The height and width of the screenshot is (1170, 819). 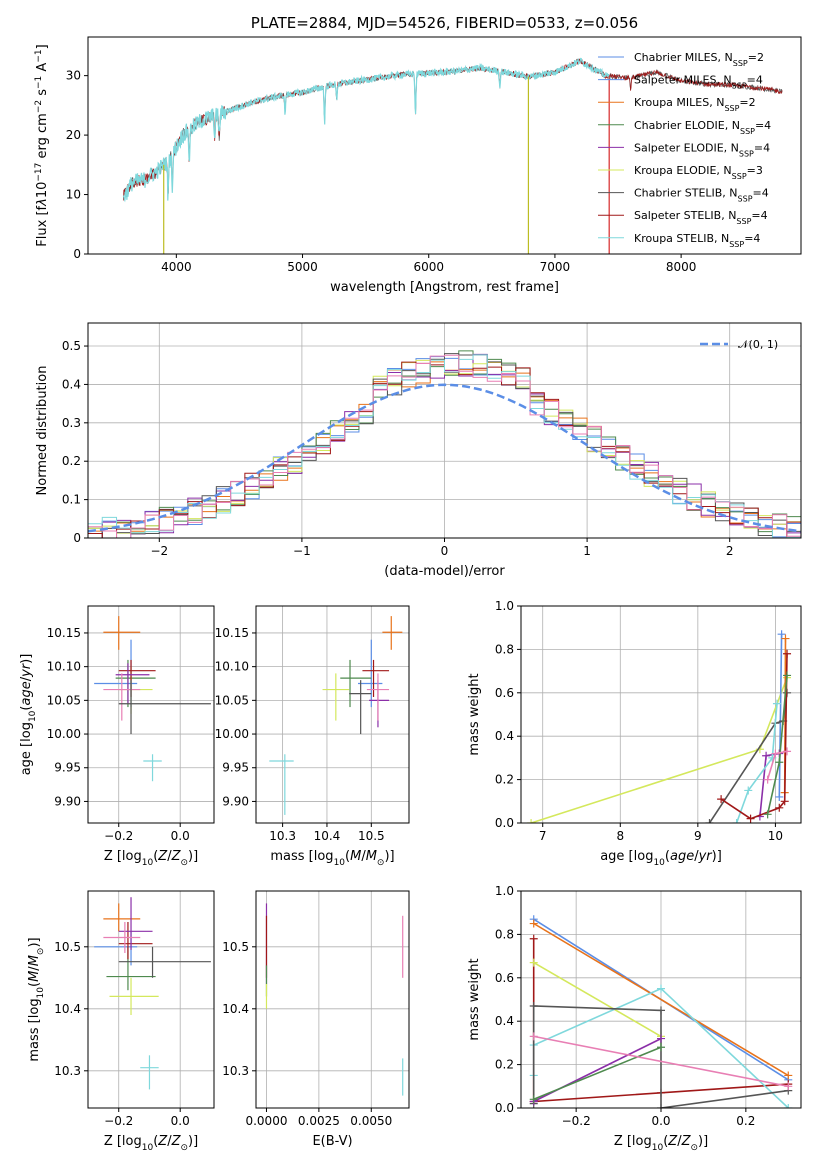 What do you see at coordinates (698, 172) in the screenshot?
I see `legend-label: Kroupa ELODIE, NSSP=3` at bounding box center [698, 172].